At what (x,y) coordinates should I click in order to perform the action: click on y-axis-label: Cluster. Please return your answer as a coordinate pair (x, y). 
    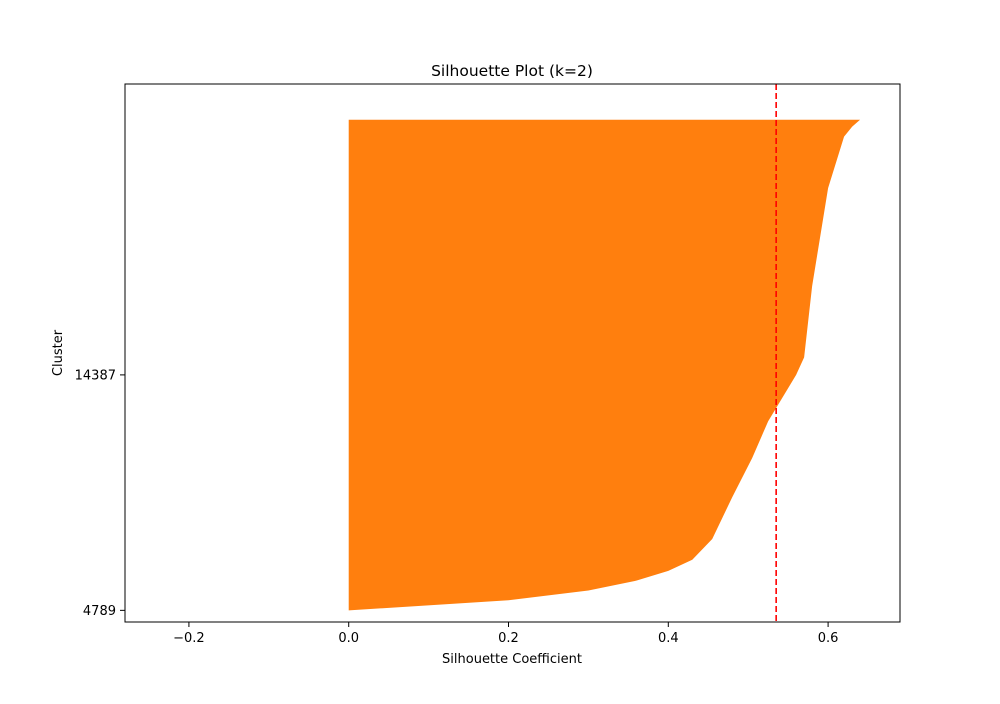
    Looking at the image, I should click on (58, 352).